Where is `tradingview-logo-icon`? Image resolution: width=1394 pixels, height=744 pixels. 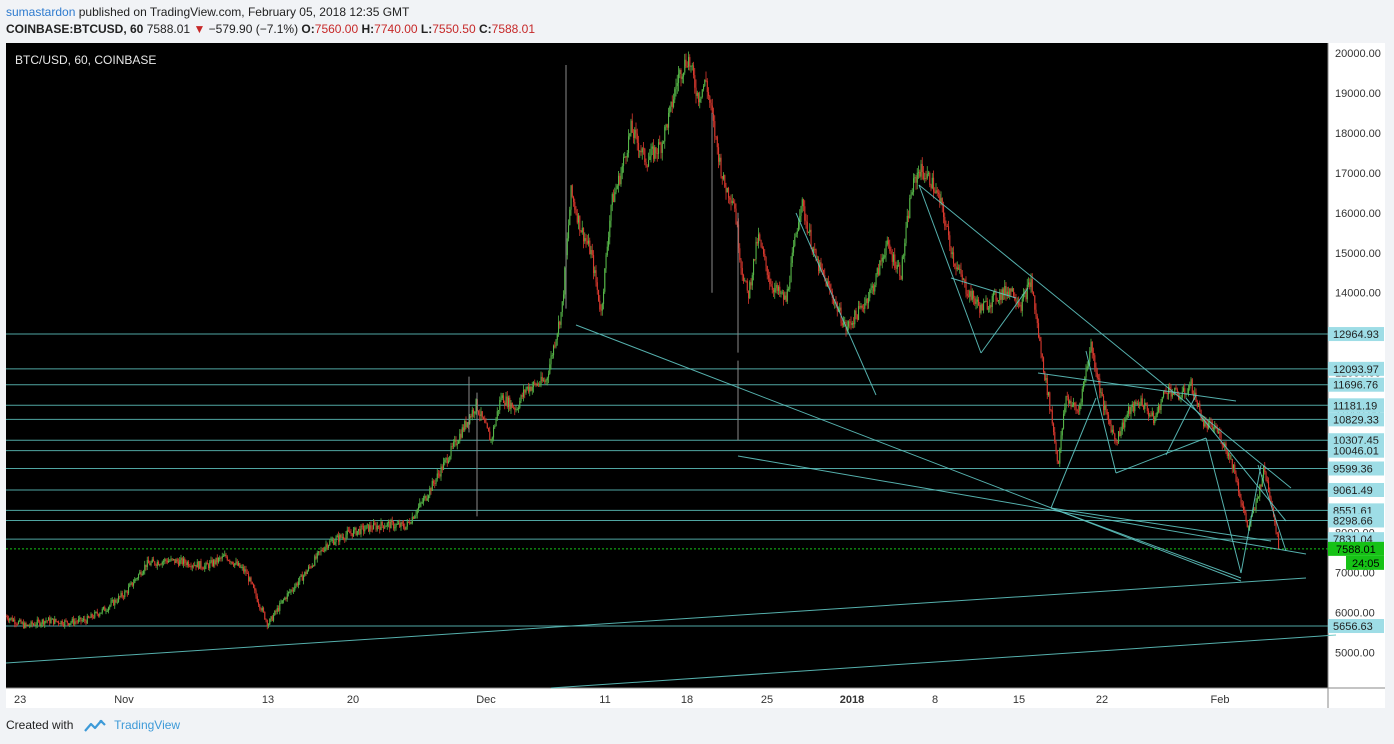 tradingview-logo-icon is located at coordinates (95, 726).